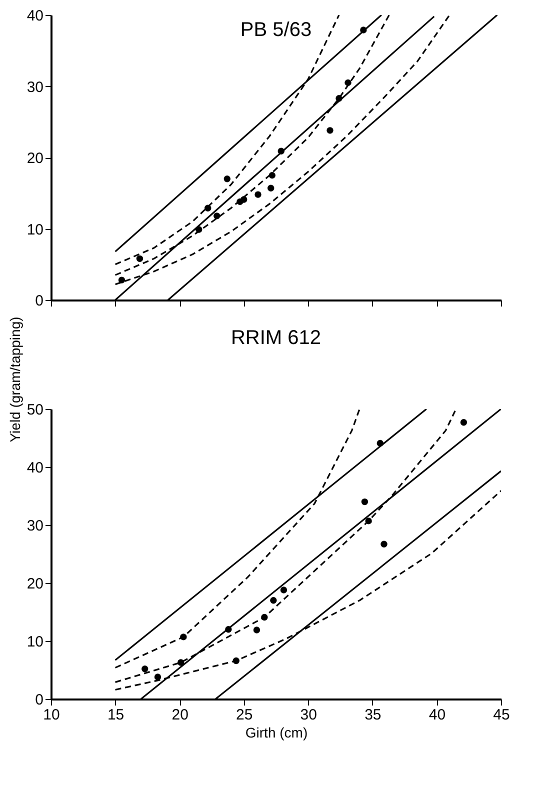  What do you see at coordinates (437, 715) in the screenshot?
I see `x-tick-label: 40` at bounding box center [437, 715].